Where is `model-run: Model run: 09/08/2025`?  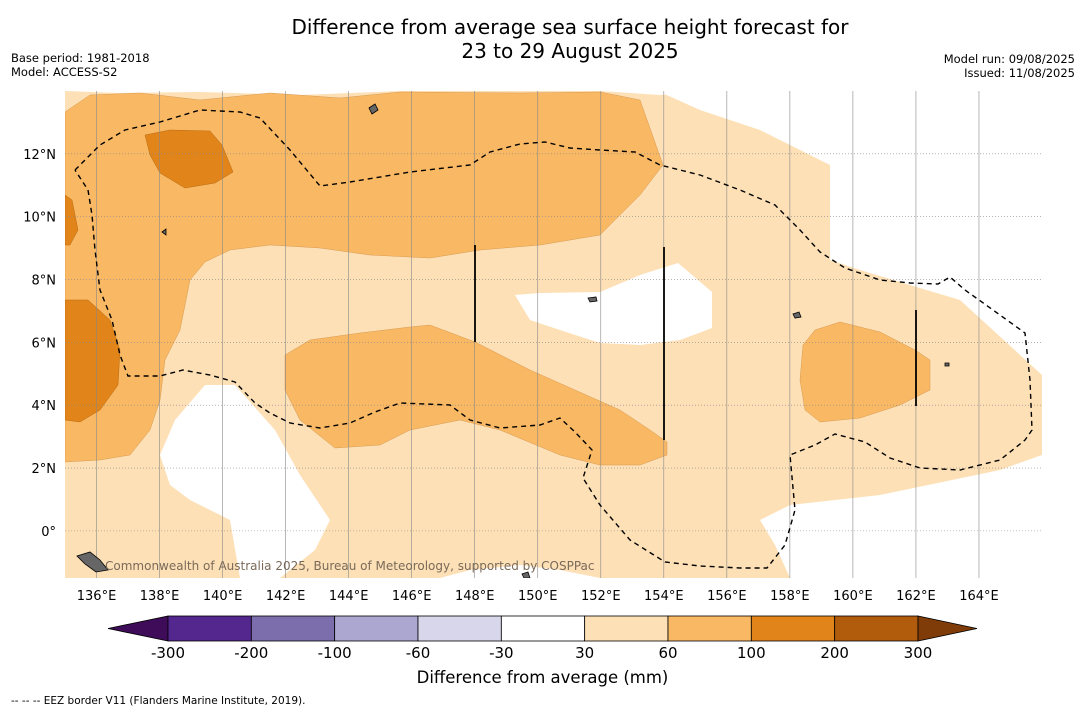
model-run: Model run: 09/08/2025 is located at coordinates (1009, 59).